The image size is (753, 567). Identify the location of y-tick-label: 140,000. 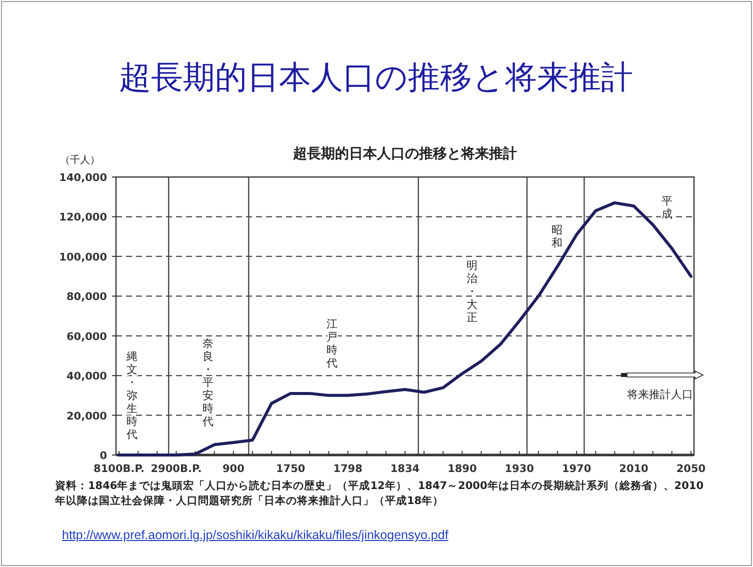
(83, 178).